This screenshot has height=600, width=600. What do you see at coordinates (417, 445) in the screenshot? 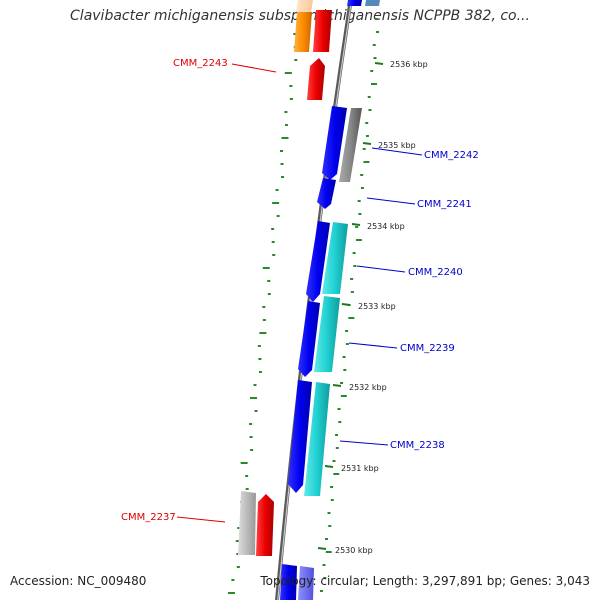
I see `gene-label-cmm-2238: CMM_2238` at bounding box center [417, 445].